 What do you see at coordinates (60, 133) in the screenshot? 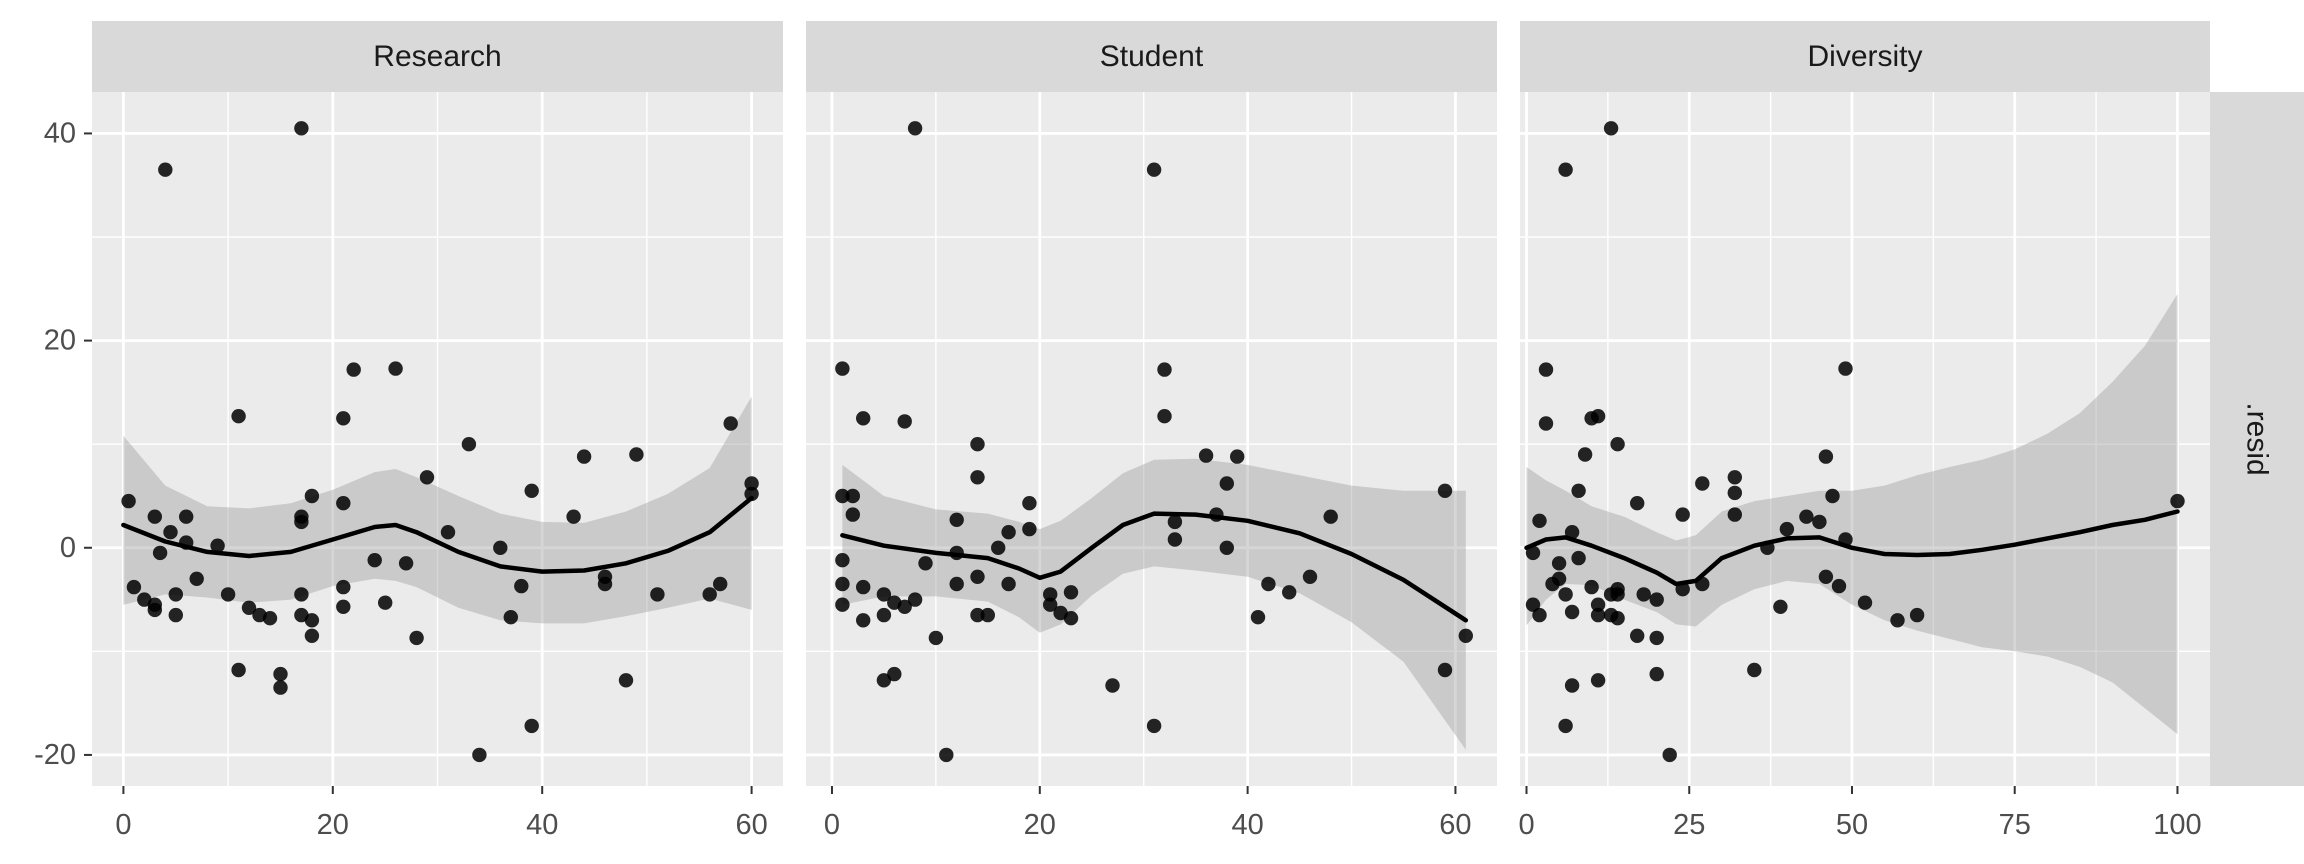
I see `y-tick-label: 40` at bounding box center [60, 133].